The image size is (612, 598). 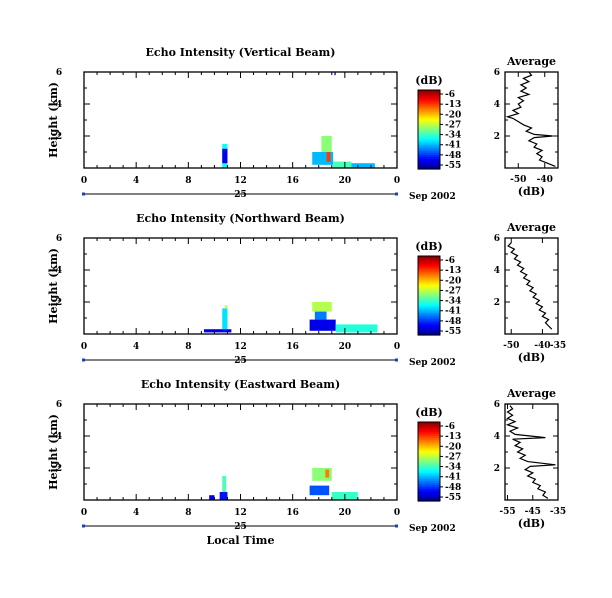 I want to click on date-bar-end, so click(x=396, y=360).